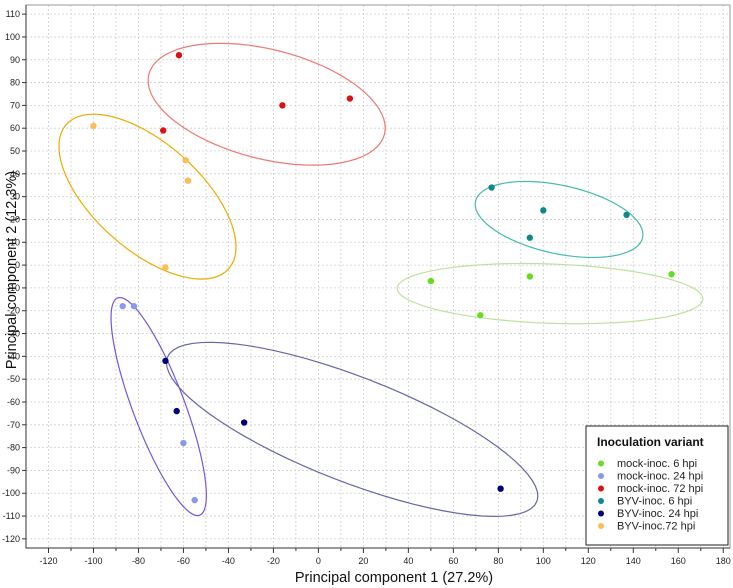 Image resolution: width=733 pixels, height=588 pixels. Describe the element at coordinates (13, 425) in the screenshot. I see `y-tick-label: -70` at that location.